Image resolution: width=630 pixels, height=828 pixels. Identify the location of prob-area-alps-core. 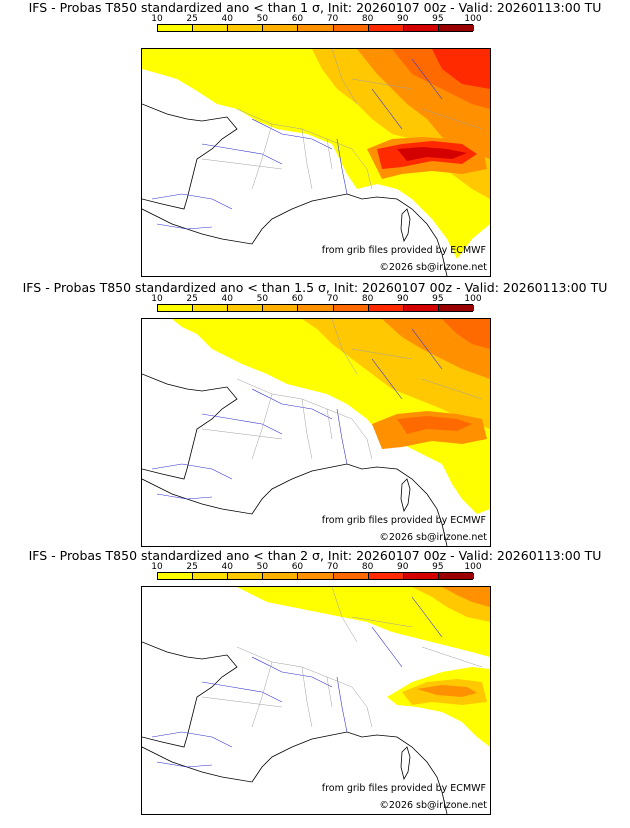
(434, 425).